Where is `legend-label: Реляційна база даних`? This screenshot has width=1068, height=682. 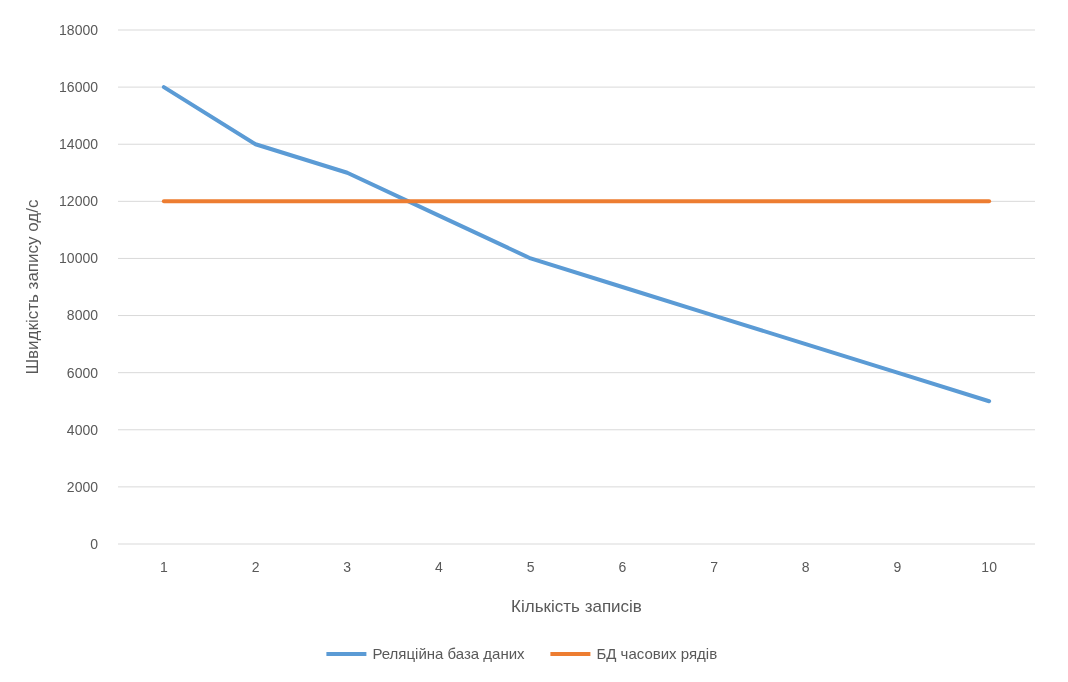
legend-label: Реляційна база даних is located at coordinates (449, 654).